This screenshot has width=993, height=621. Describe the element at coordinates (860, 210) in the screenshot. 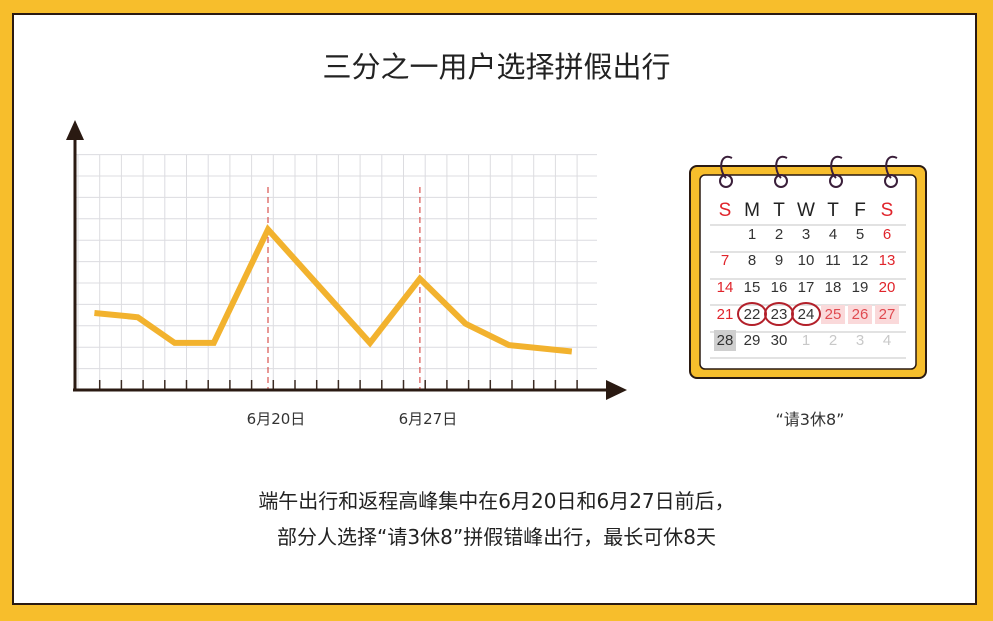

I see `weekday-label: F` at that location.